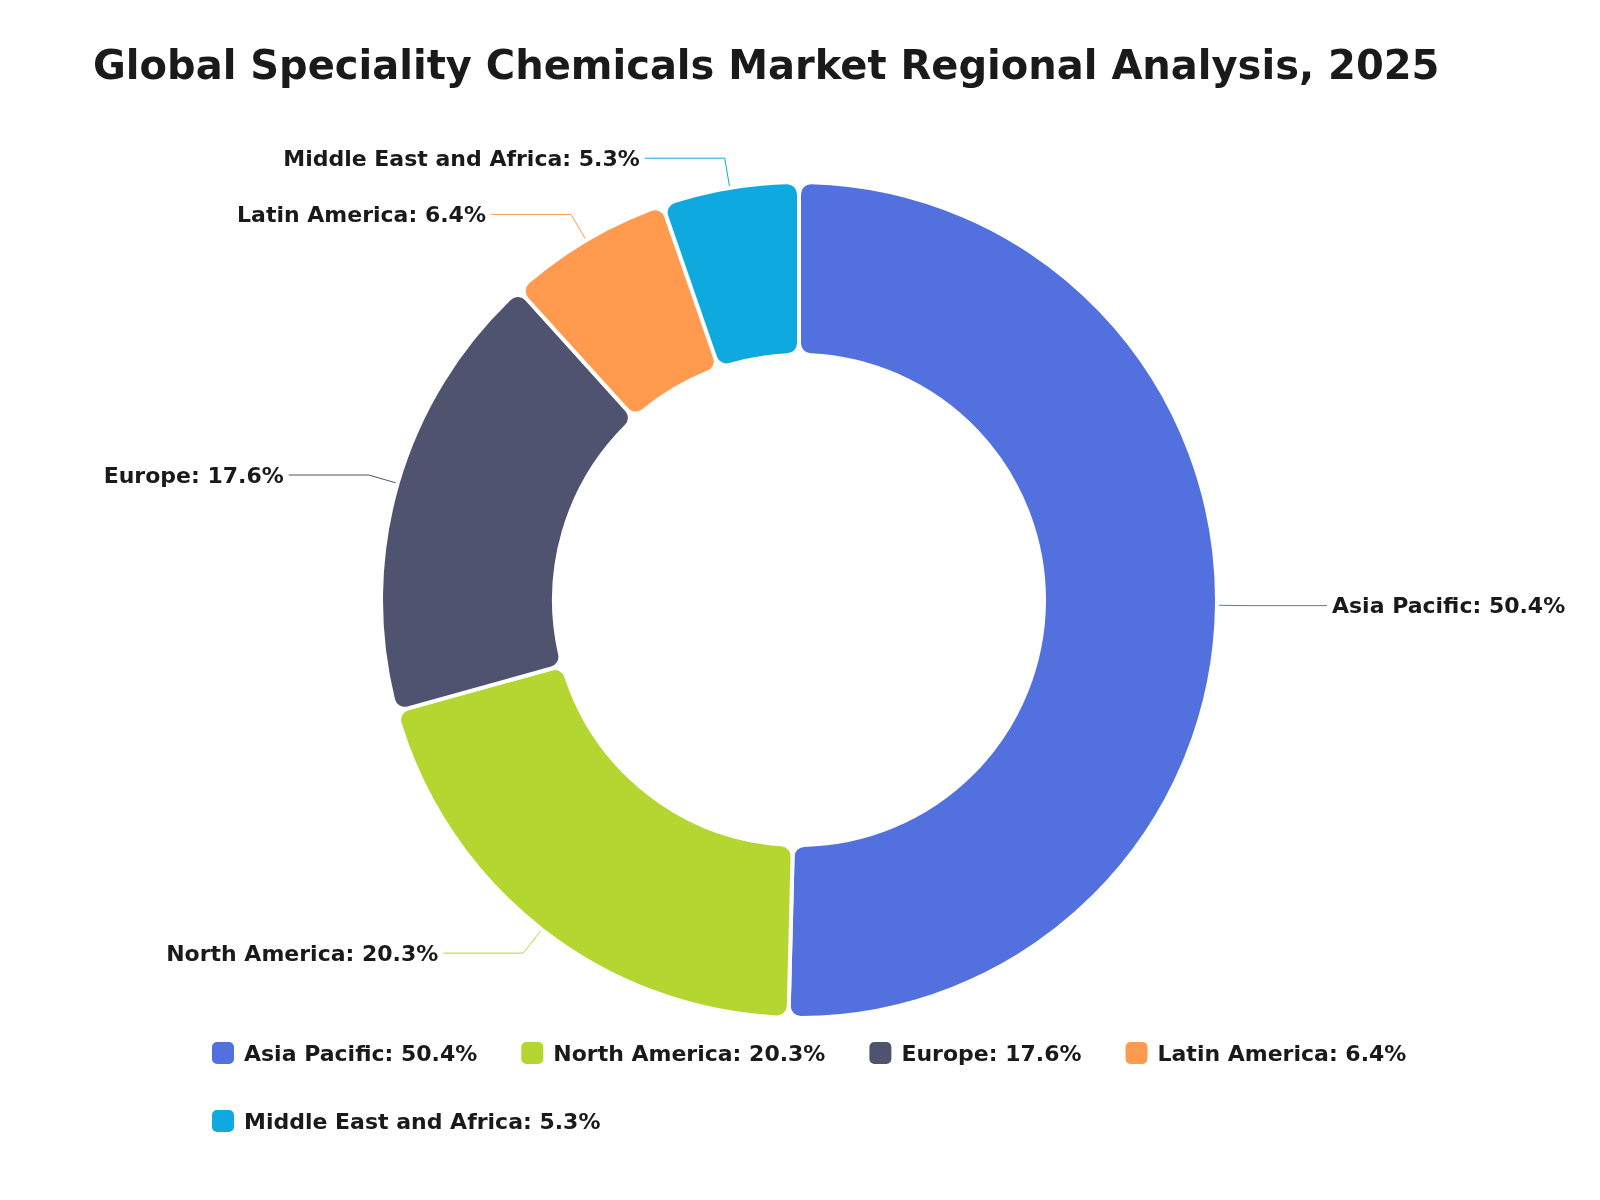  Describe the element at coordinates (361, 214) in the screenshot. I see `slice-label: Latin America: 6.4%` at that location.